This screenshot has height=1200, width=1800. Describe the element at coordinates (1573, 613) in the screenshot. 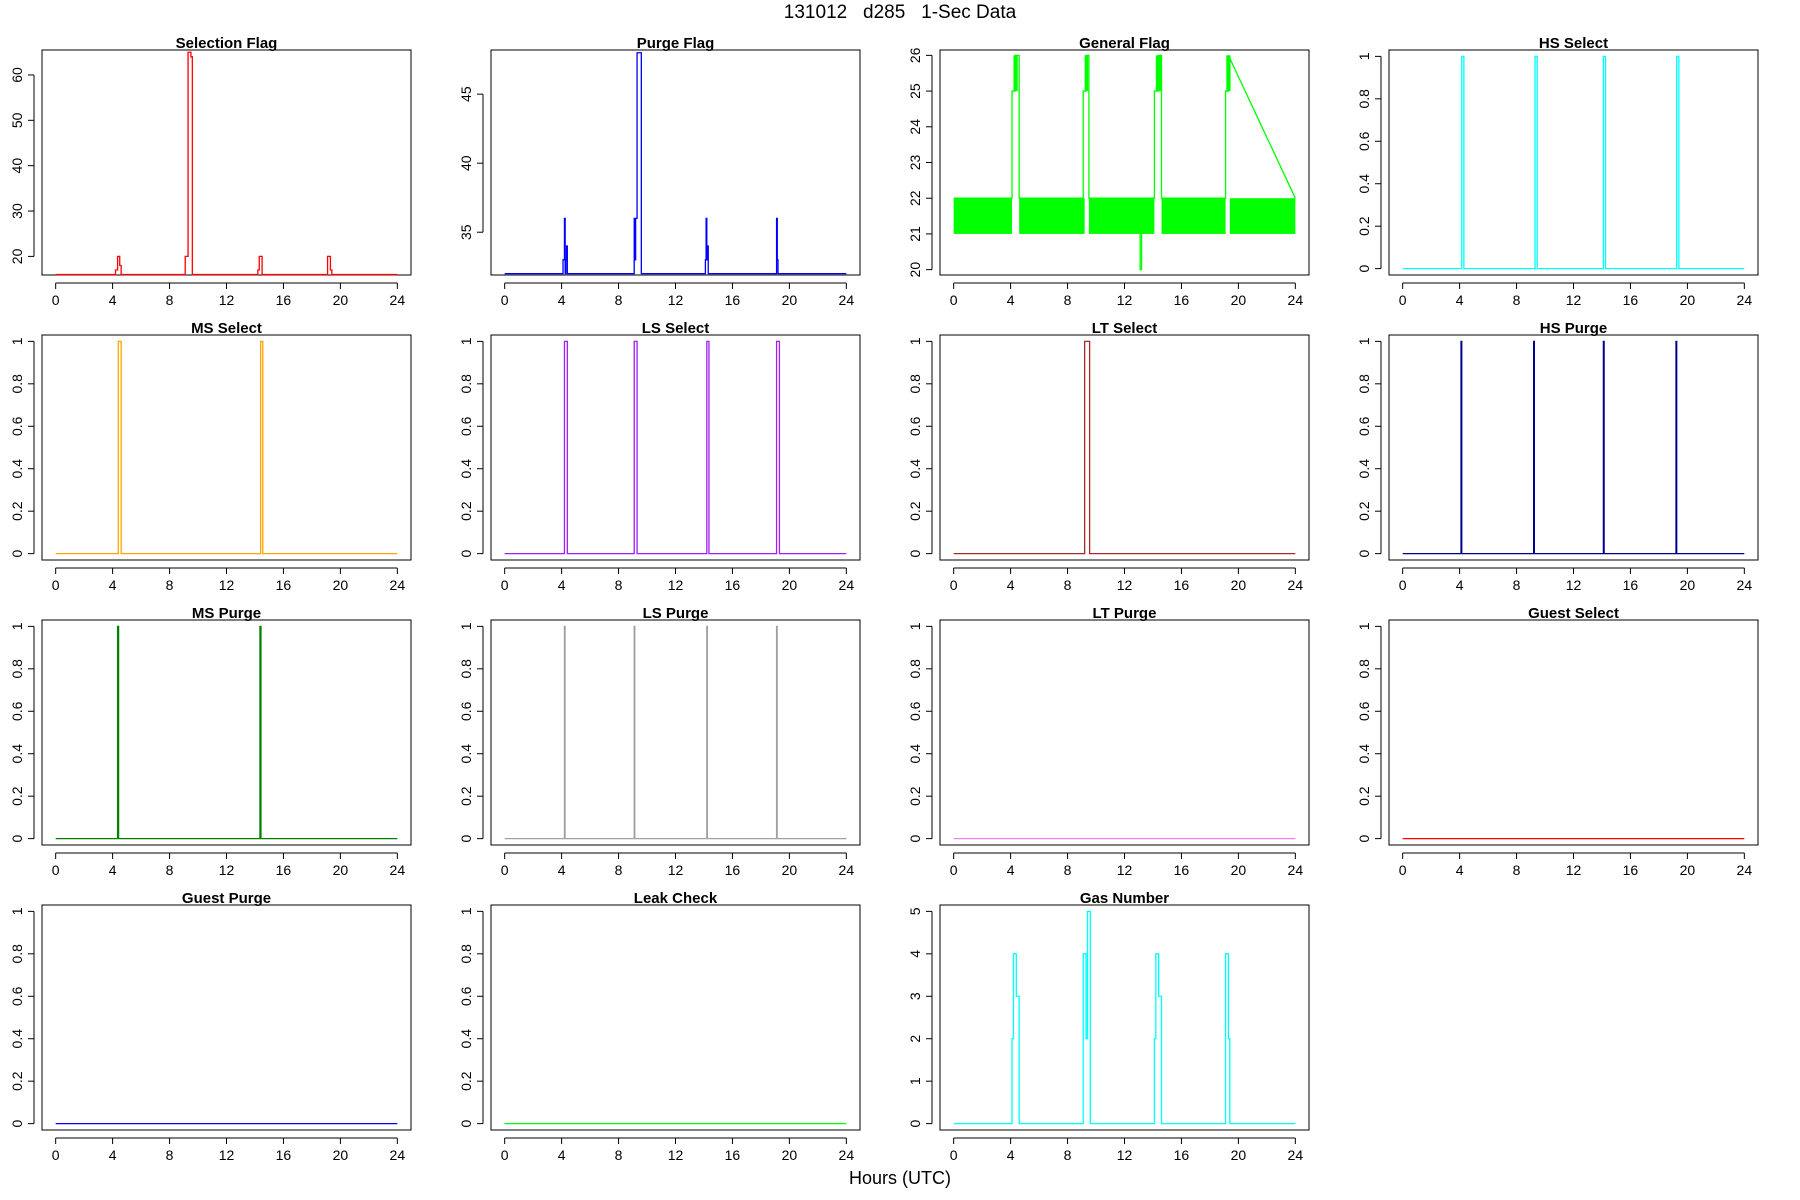

I see `panel-title: Guest Select` at that location.